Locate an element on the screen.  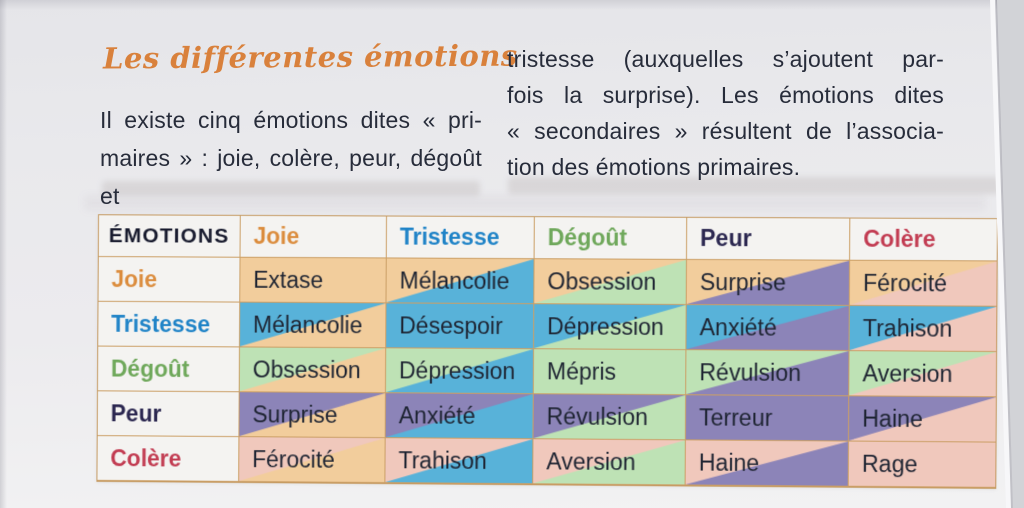
col-header-degout: Dégoût is located at coordinates (611, 238).